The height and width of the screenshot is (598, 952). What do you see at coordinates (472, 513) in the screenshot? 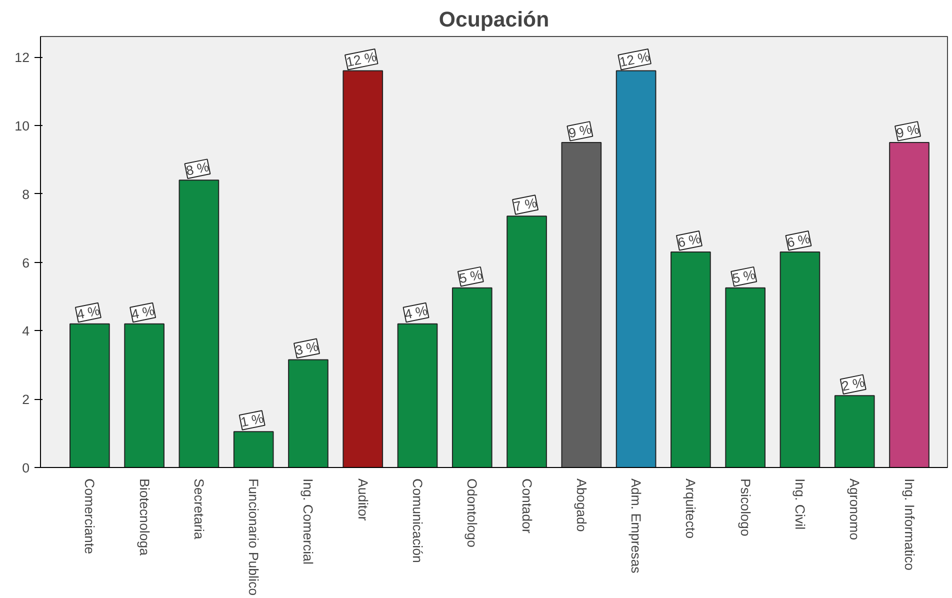
I see `x-tick-label: Odontologo` at bounding box center [472, 513].